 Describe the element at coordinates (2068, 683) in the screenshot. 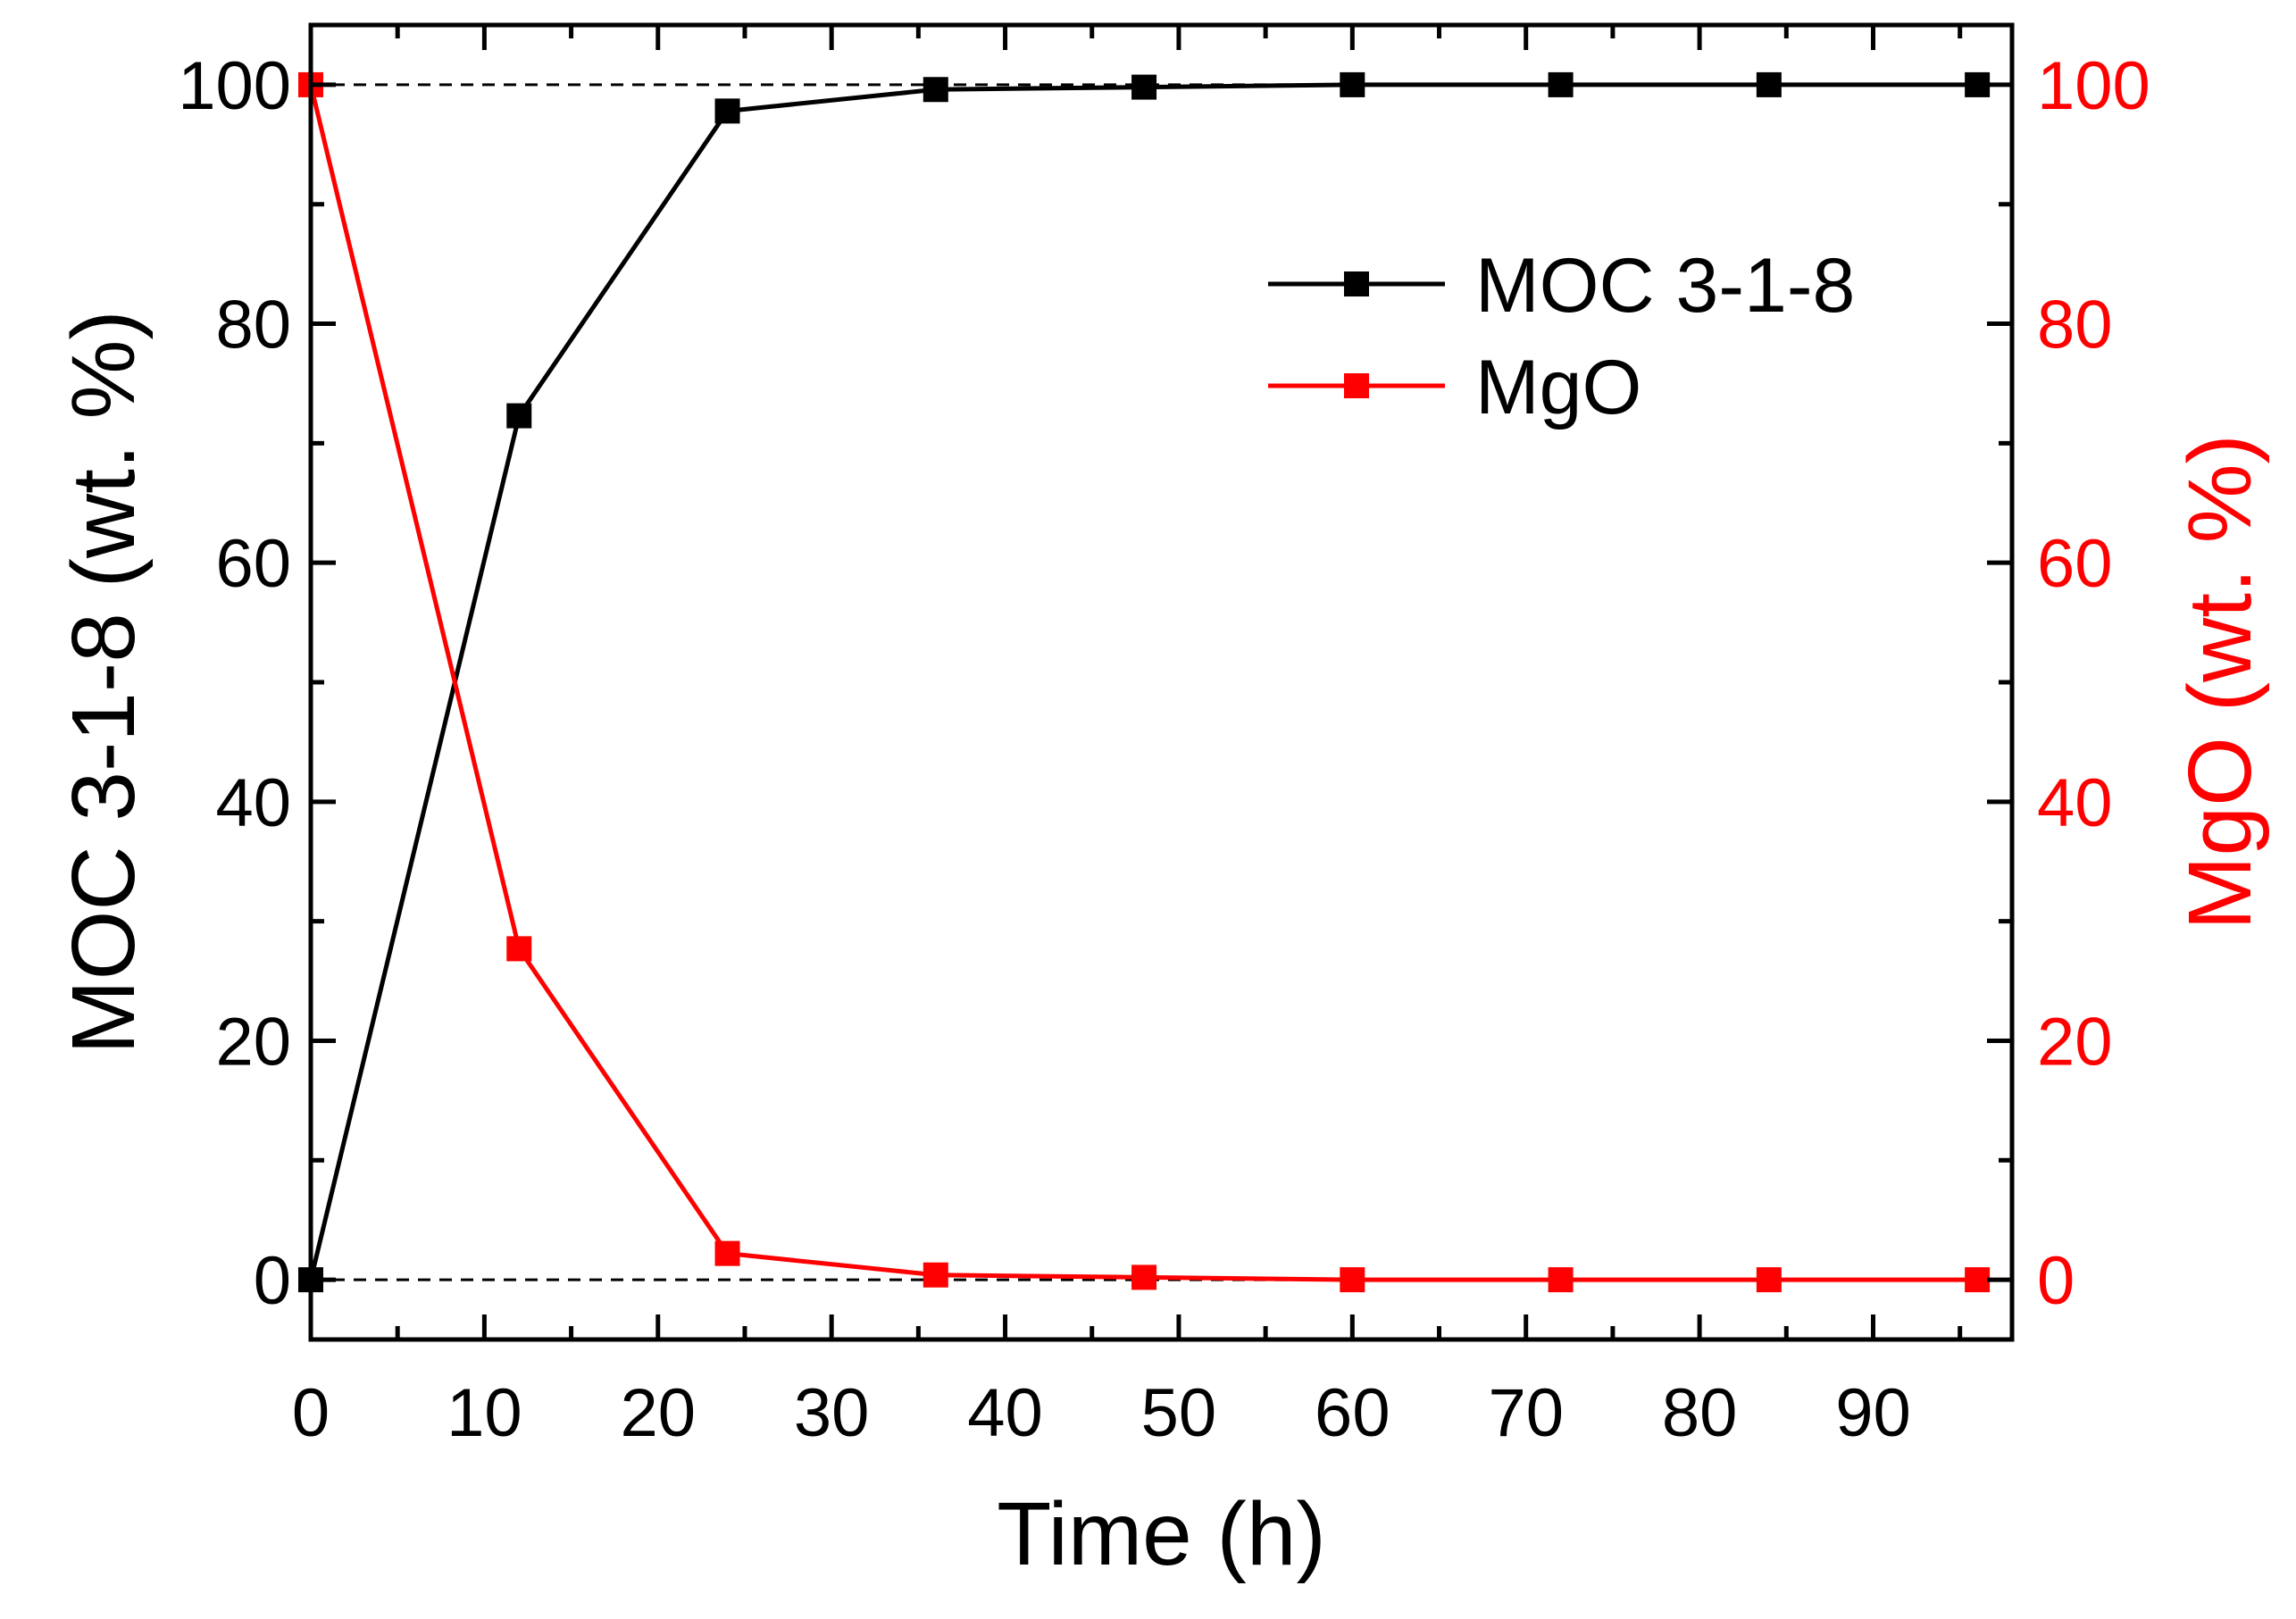

I see `y-axis-right: 0 20 40 60 80 100` at that location.